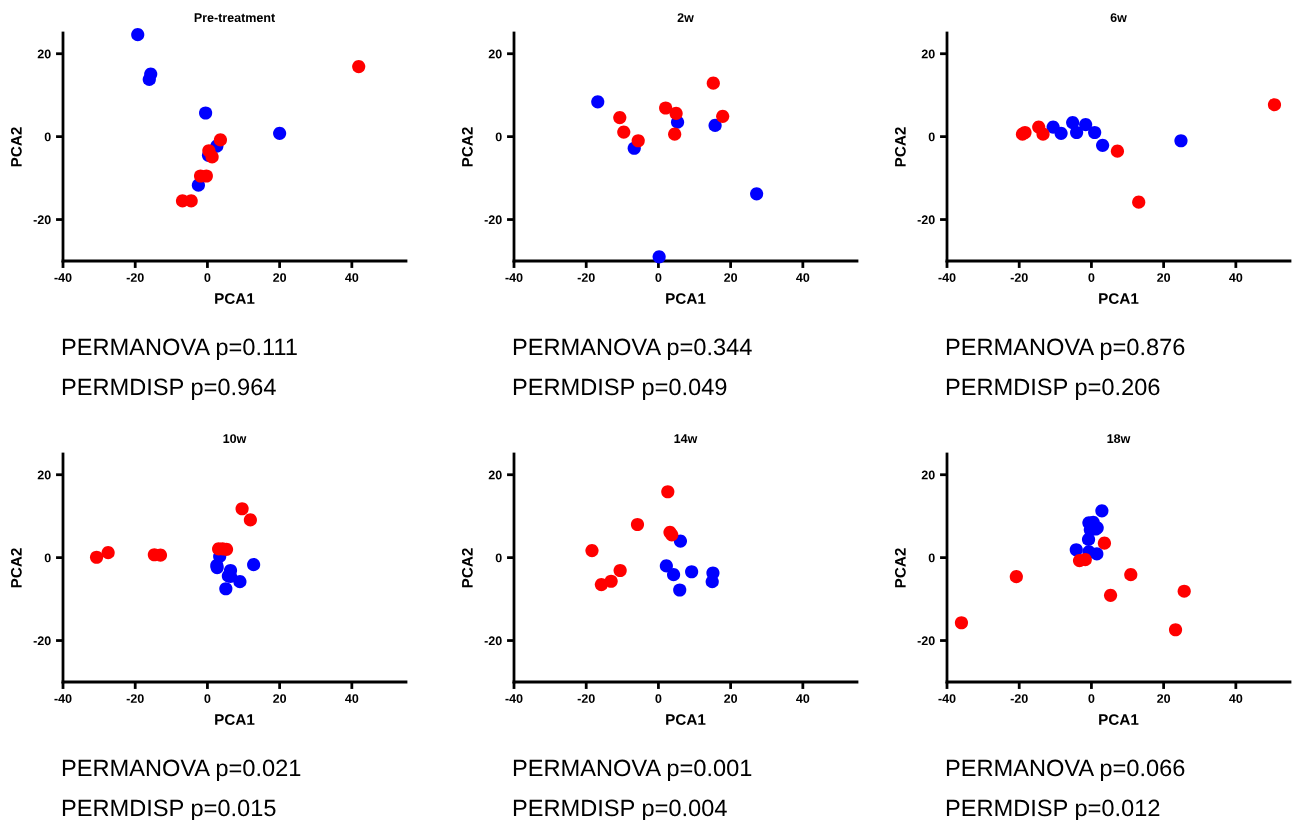  Describe the element at coordinates (1053, 389) in the screenshot. I see `text: PERMDISP p=0.206` at that location.